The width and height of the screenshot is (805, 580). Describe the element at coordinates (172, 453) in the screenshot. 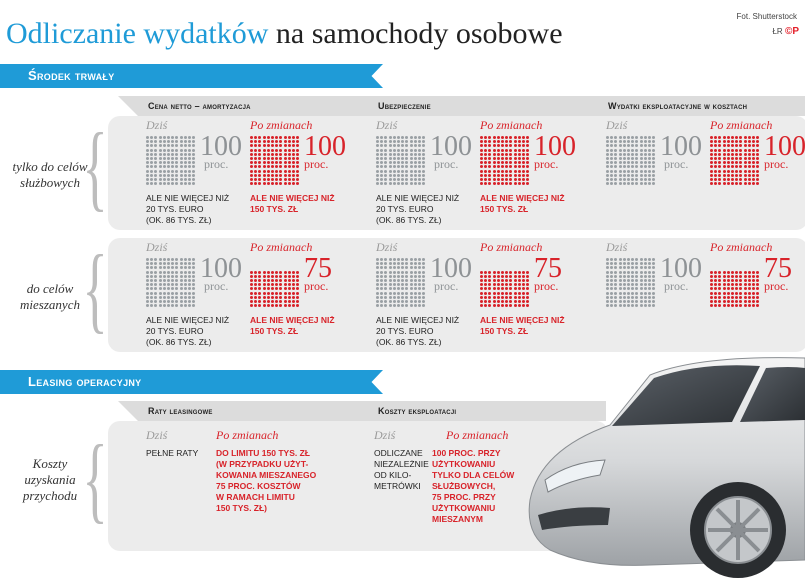

I see `note-gray: PEŁNE RATY` at that location.